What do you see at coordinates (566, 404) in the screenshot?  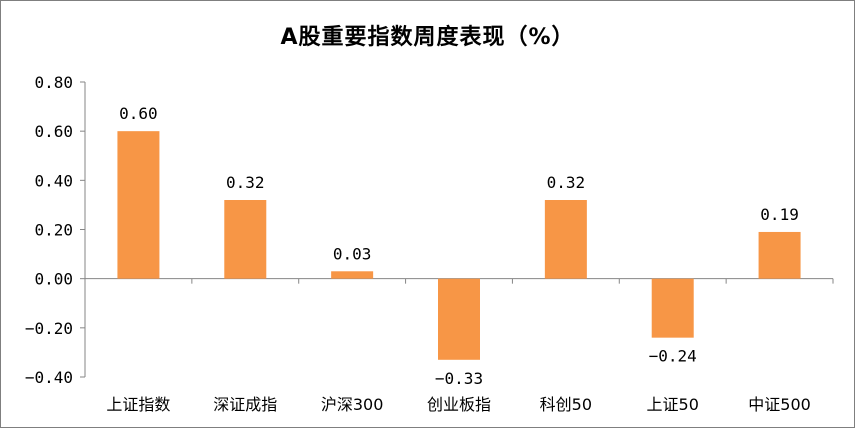 I see `category-label: 科创50` at bounding box center [566, 404].